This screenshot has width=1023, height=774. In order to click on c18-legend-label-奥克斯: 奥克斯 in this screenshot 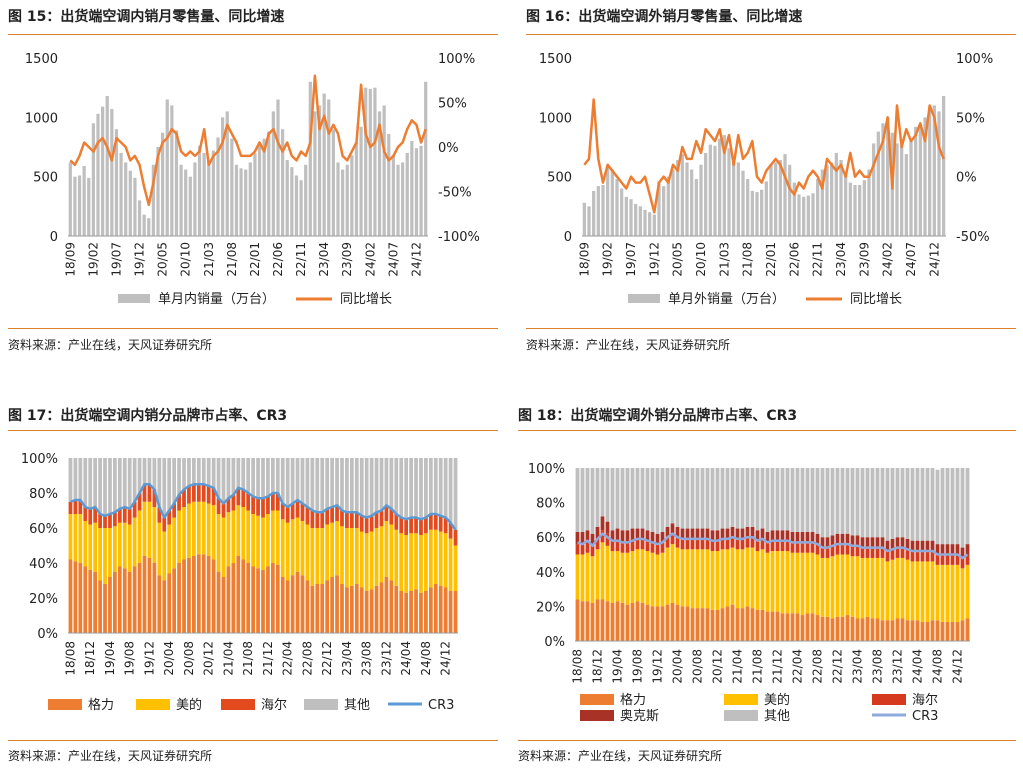, I will do `click(639, 716)`.